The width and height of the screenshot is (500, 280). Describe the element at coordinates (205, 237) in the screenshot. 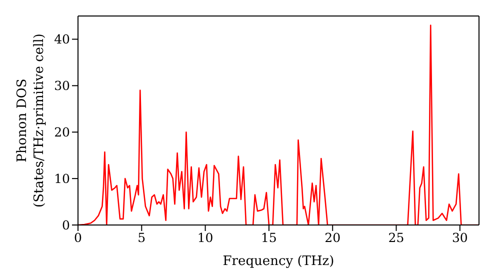

I see `x-tick-label: 10` at that location.